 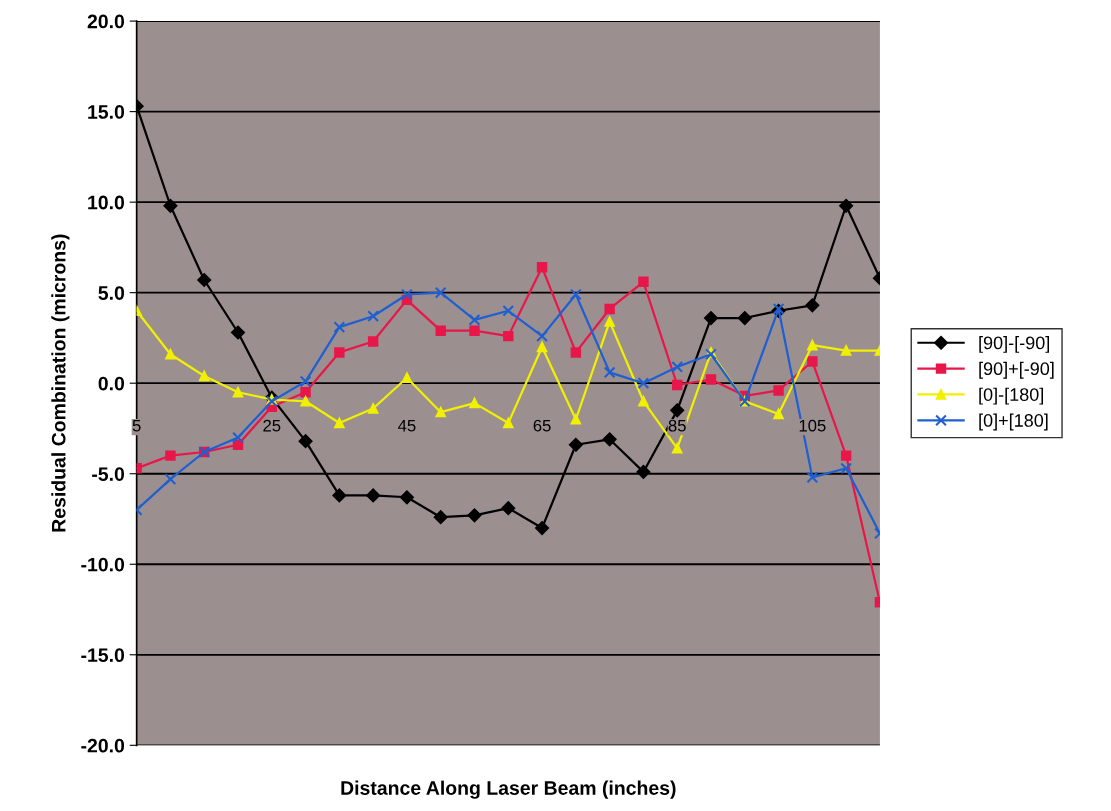 What do you see at coordinates (1014, 344) in the screenshot?
I see `legend-label: [90]-[-90]` at bounding box center [1014, 344].